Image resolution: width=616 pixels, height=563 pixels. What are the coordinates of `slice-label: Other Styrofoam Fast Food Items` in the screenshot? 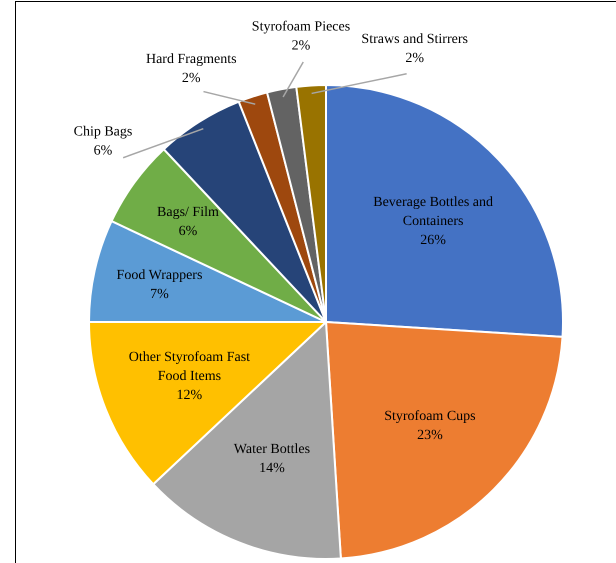 It's located at (189, 367).